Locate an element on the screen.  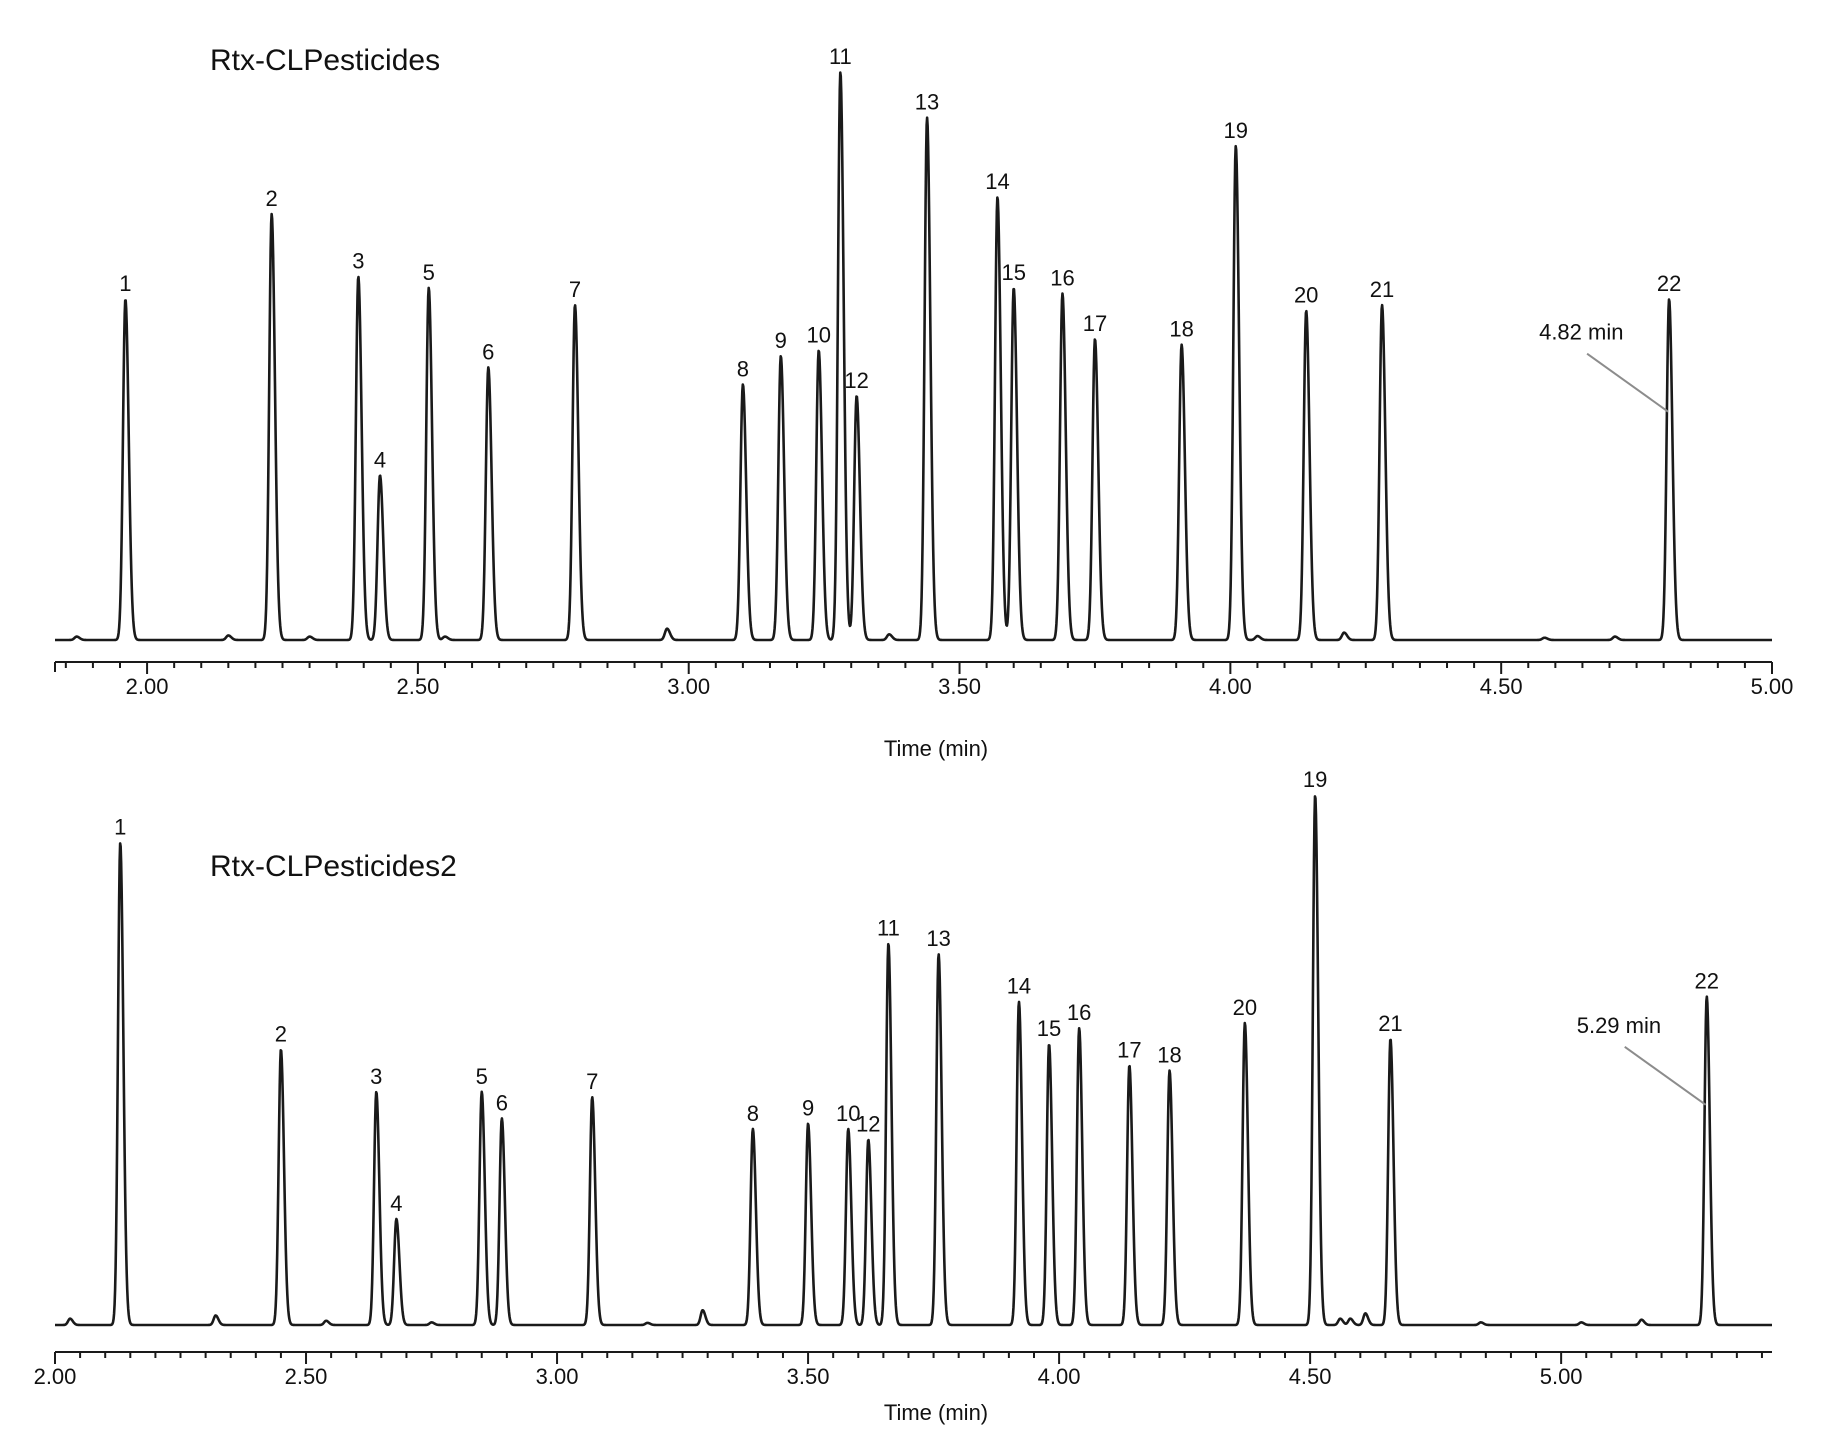
retention-time-annotation: 4.82 min is located at coordinates (1581, 332).